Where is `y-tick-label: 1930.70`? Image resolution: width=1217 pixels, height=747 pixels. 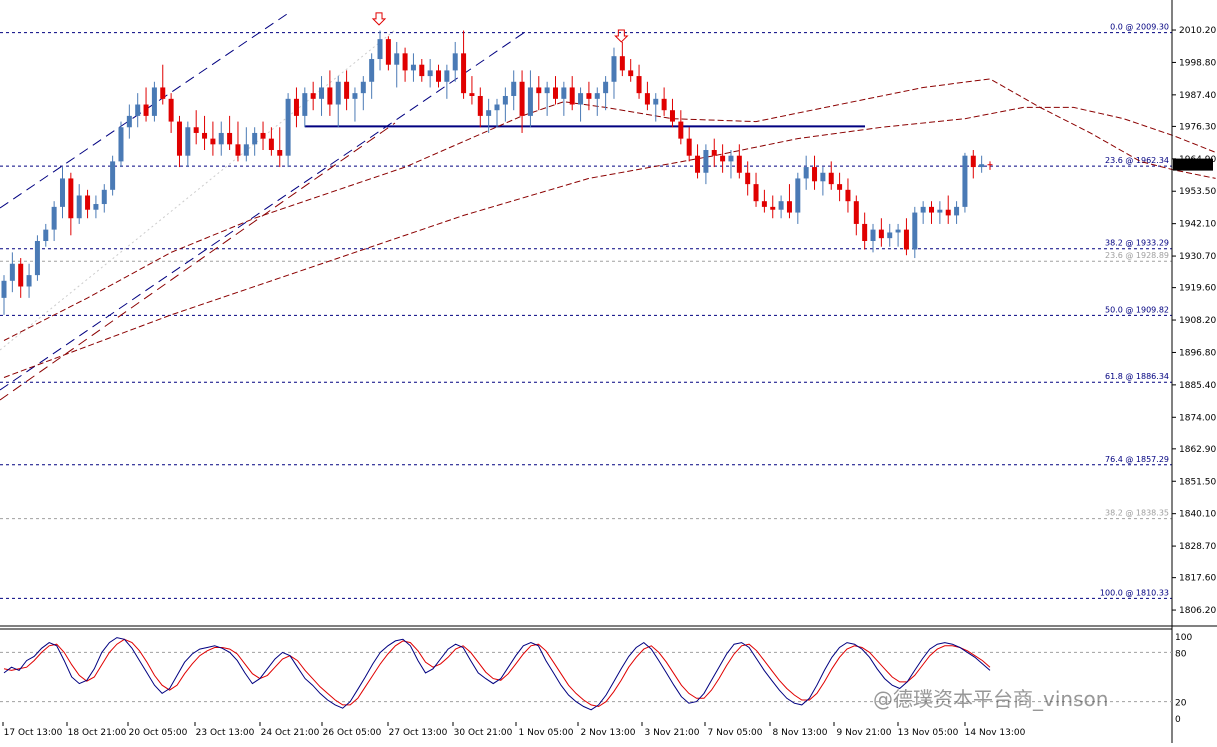
y-tick-label: 1930.70 is located at coordinates (1197, 257).